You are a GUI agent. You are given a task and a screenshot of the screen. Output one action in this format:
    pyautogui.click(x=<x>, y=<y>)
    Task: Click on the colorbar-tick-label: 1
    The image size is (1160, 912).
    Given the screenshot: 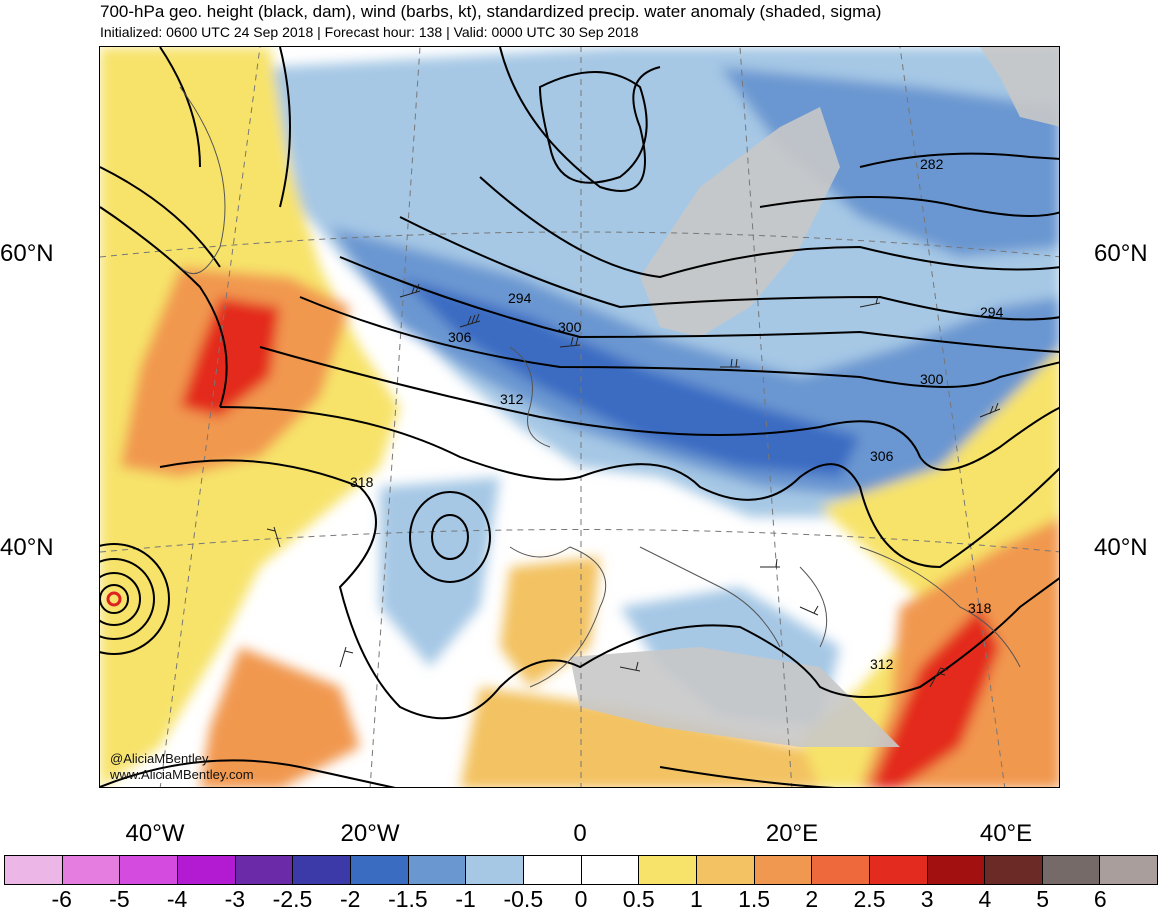 What is the action you would take?
    pyautogui.click(x=696, y=899)
    